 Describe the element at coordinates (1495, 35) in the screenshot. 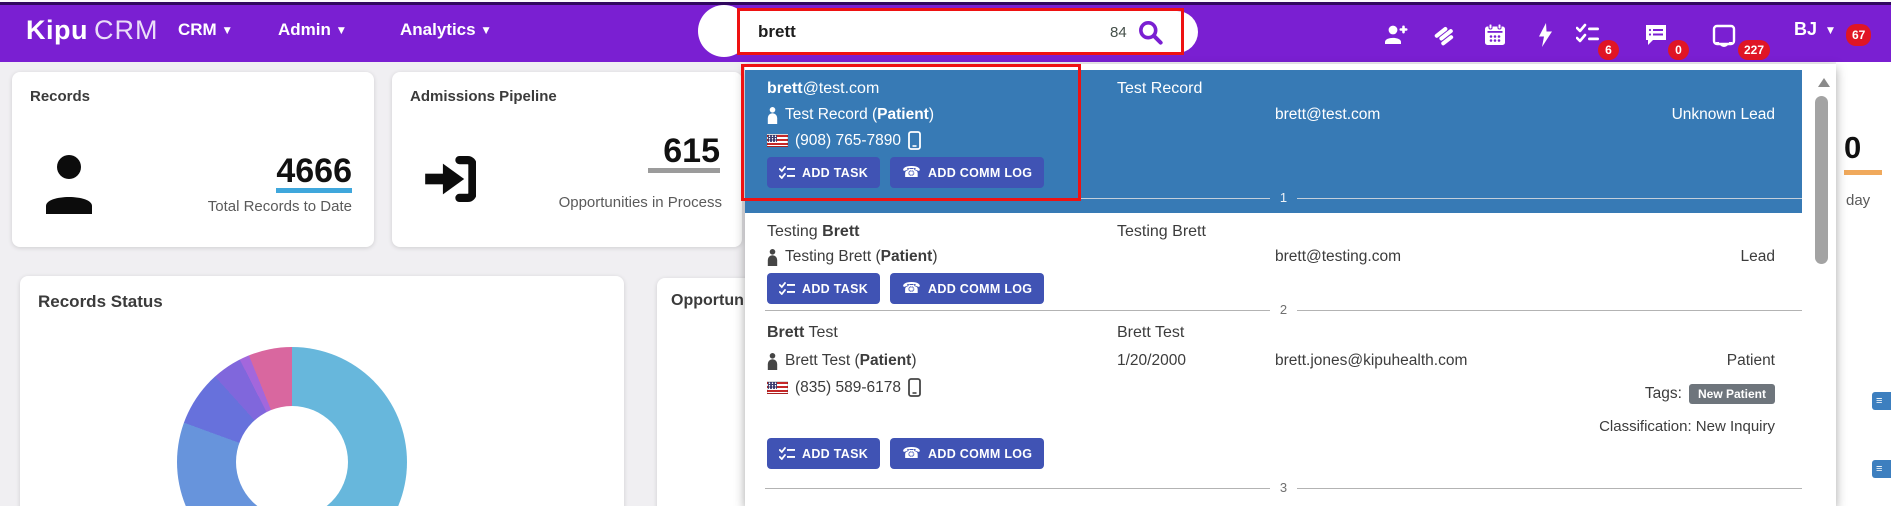

I see `calendar-icon` at that location.